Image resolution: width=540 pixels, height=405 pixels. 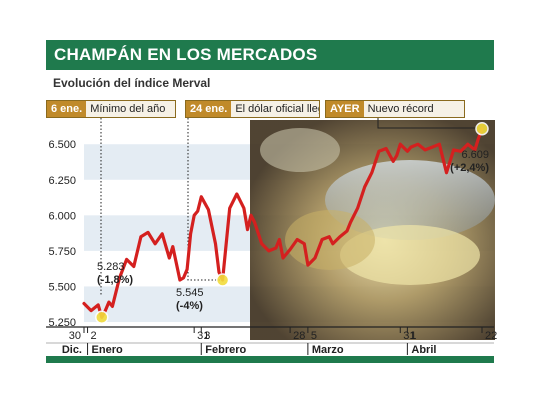 I want to click on y-tick-label: 5.500, so click(x=62, y=287).